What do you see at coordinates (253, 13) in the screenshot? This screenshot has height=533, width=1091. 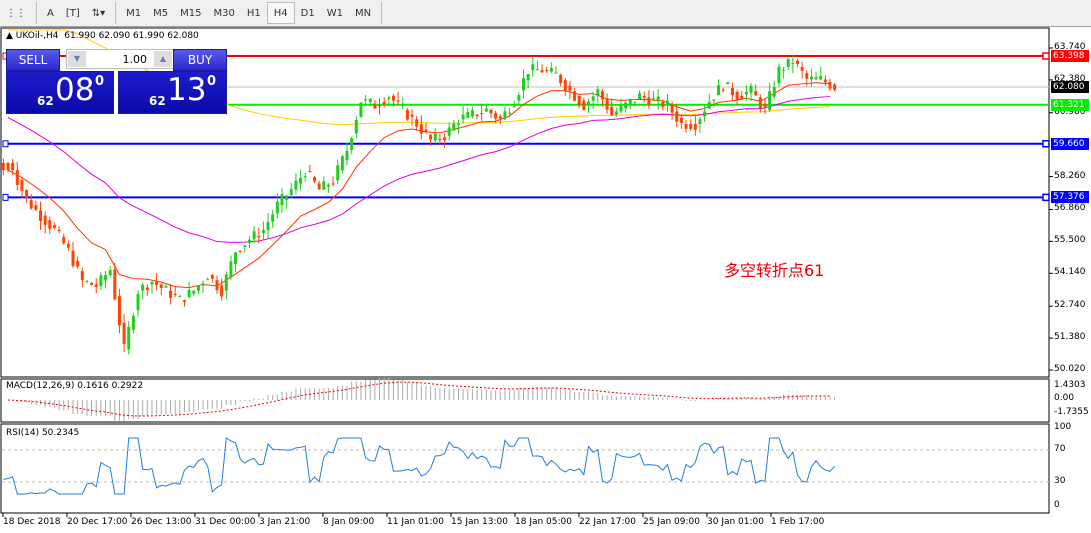 I see `tf-h1: H1` at bounding box center [253, 13].